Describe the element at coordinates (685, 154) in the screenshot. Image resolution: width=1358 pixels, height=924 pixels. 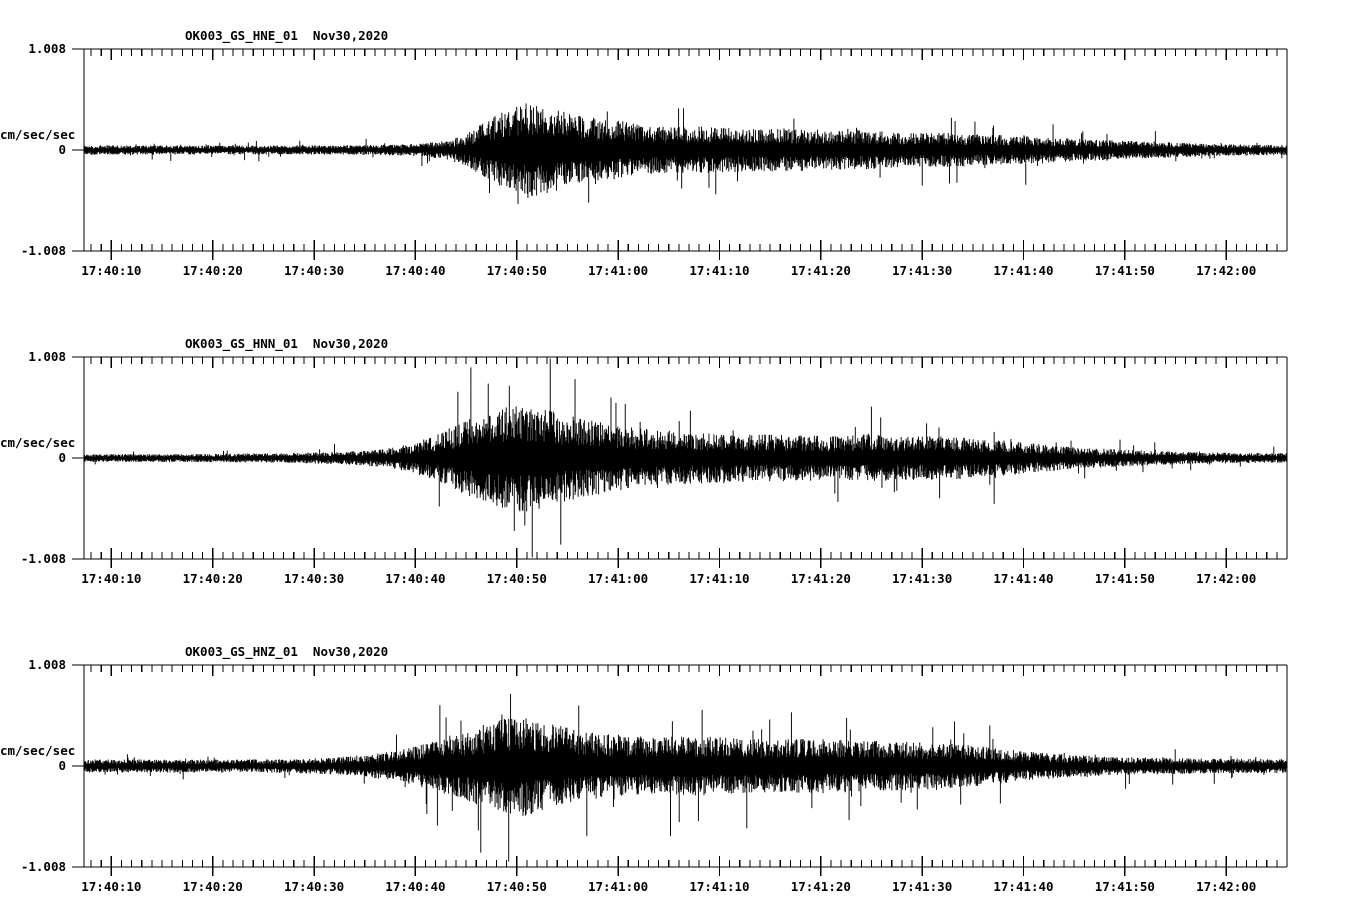
I see `waveform-trace-hne` at that location.